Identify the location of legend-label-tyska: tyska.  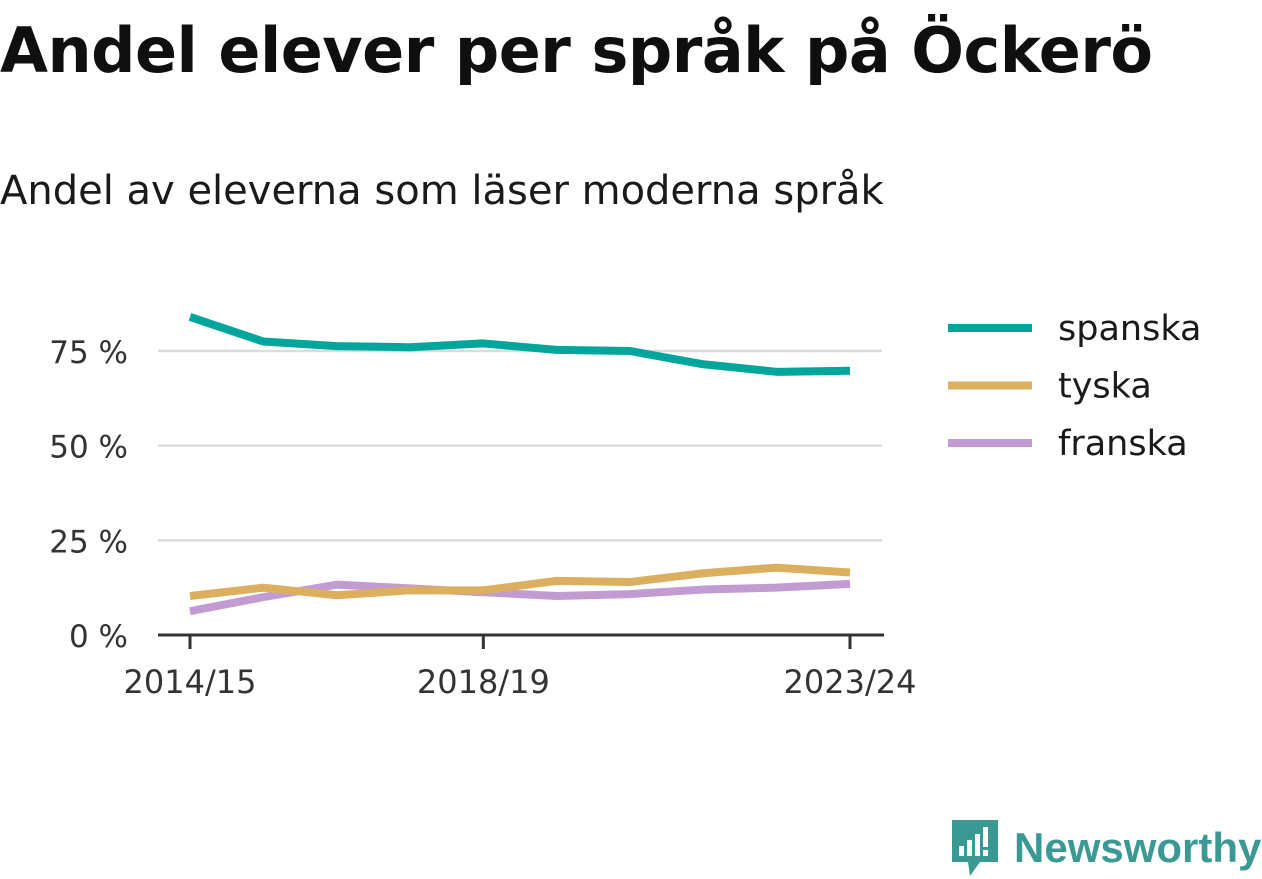
(1105, 387).